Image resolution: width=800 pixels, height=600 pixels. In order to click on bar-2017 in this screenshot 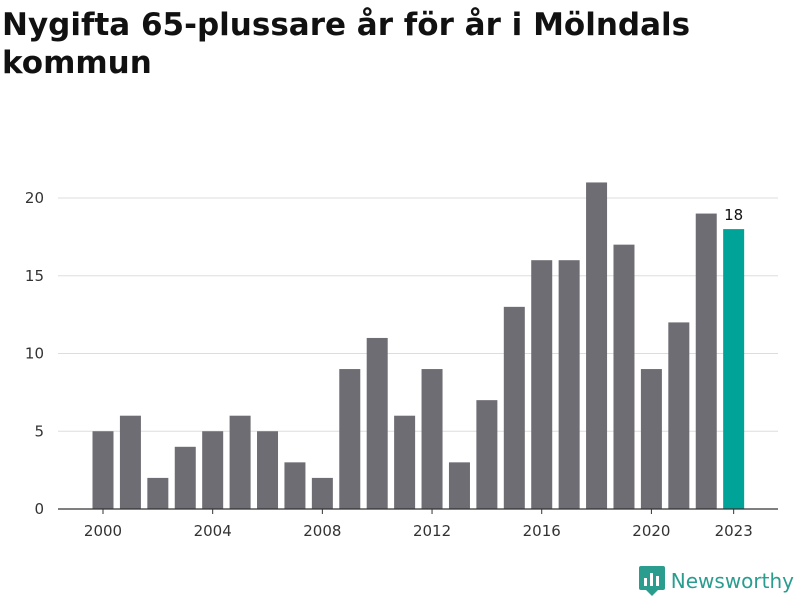, I will do `click(569, 384)`.